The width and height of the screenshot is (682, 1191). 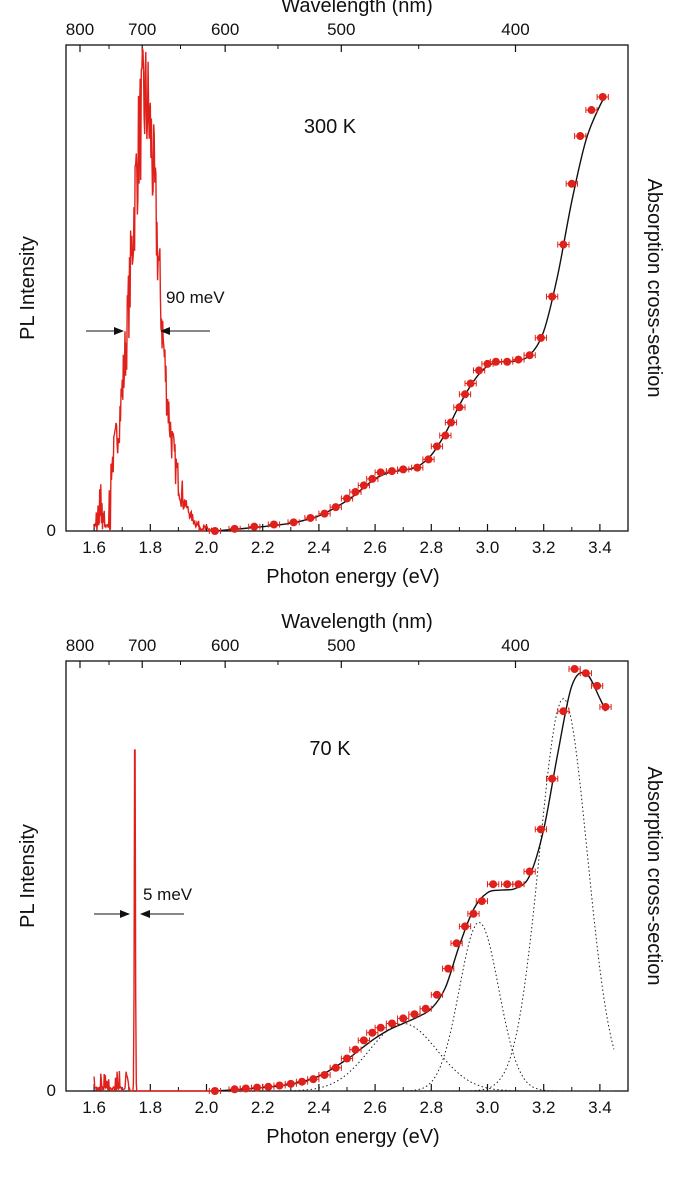 I want to click on x-tick-label: 2.4, so click(x=319, y=1107).